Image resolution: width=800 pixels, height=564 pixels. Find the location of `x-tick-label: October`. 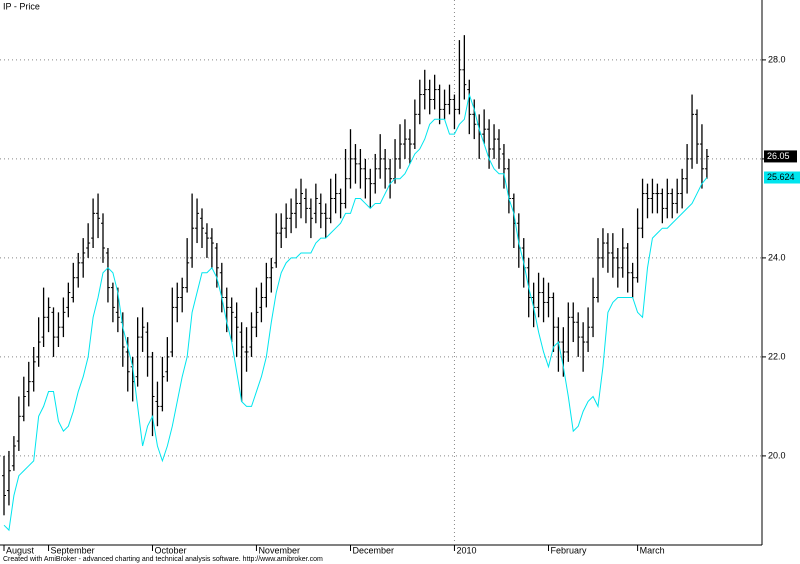

x-tick-label: October is located at coordinates (171, 550).